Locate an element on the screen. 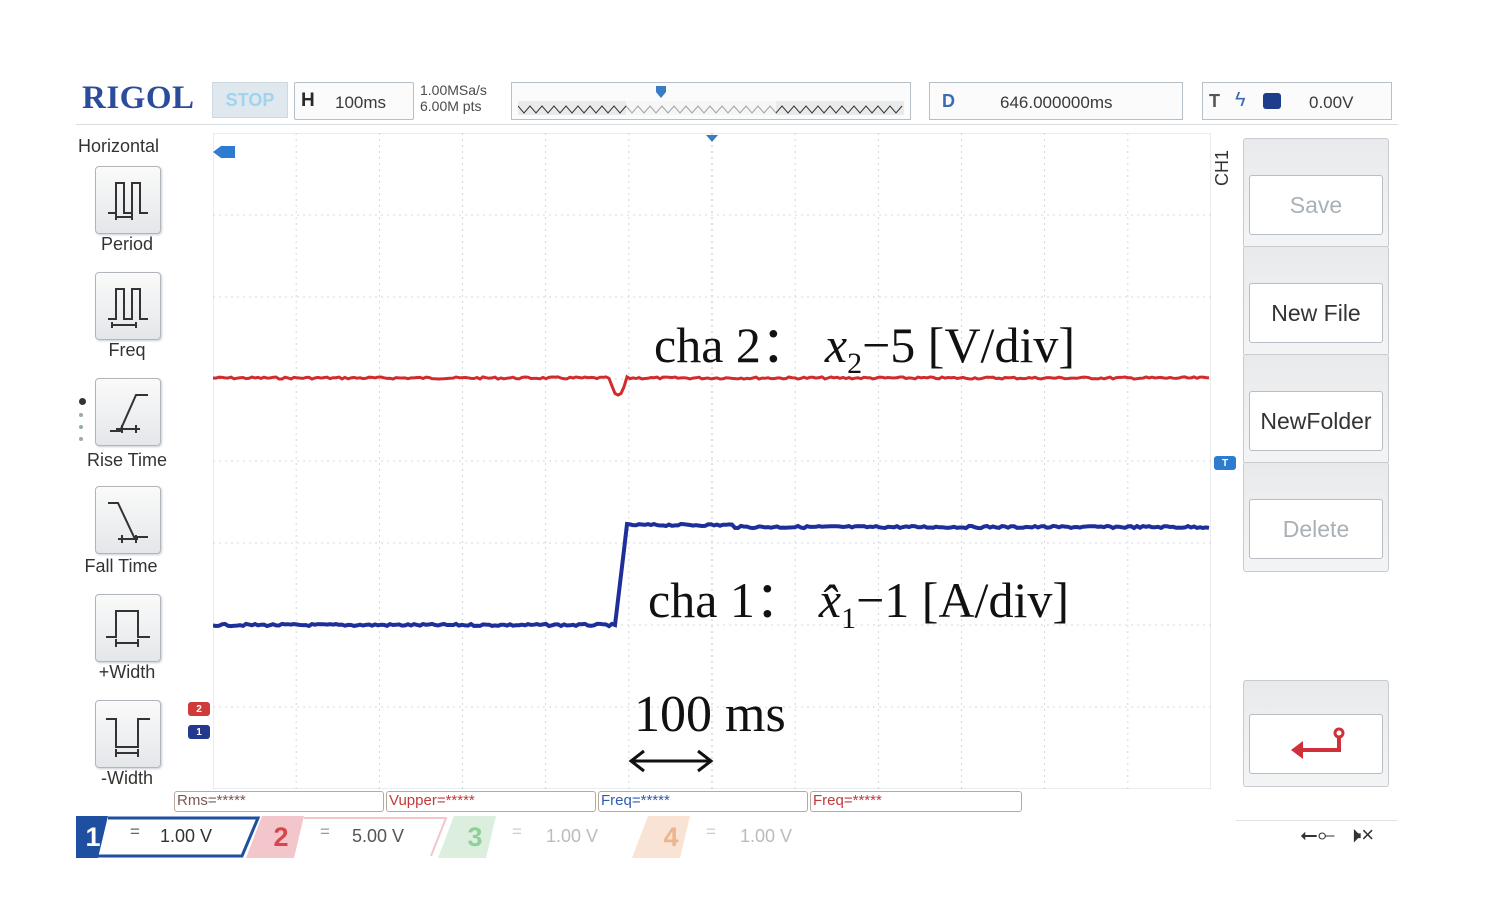 This screenshot has width=1492, height=915. channel-2-scale: 5.00 V is located at coordinates (378, 836).